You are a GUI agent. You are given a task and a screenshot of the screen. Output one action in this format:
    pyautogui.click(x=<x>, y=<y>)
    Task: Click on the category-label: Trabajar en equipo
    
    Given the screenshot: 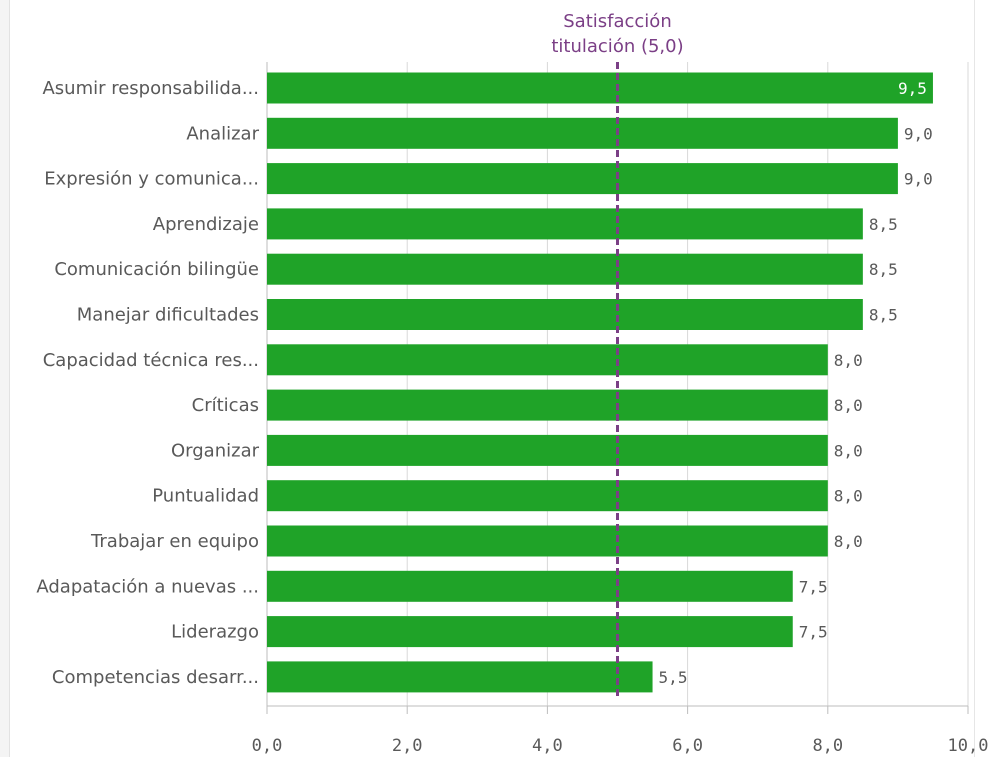 What is the action you would take?
    pyautogui.click(x=174, y=541)
    